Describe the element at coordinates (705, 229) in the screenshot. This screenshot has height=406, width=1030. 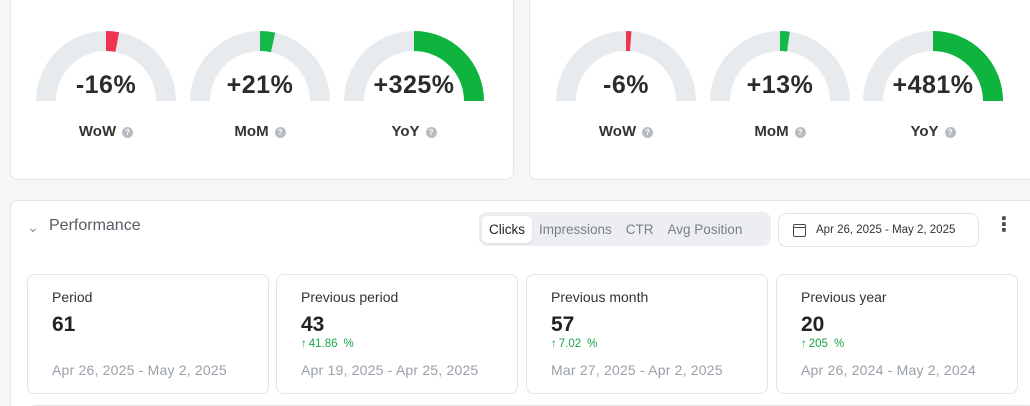
I see `tab-avg-position: Avg Position` at that location.